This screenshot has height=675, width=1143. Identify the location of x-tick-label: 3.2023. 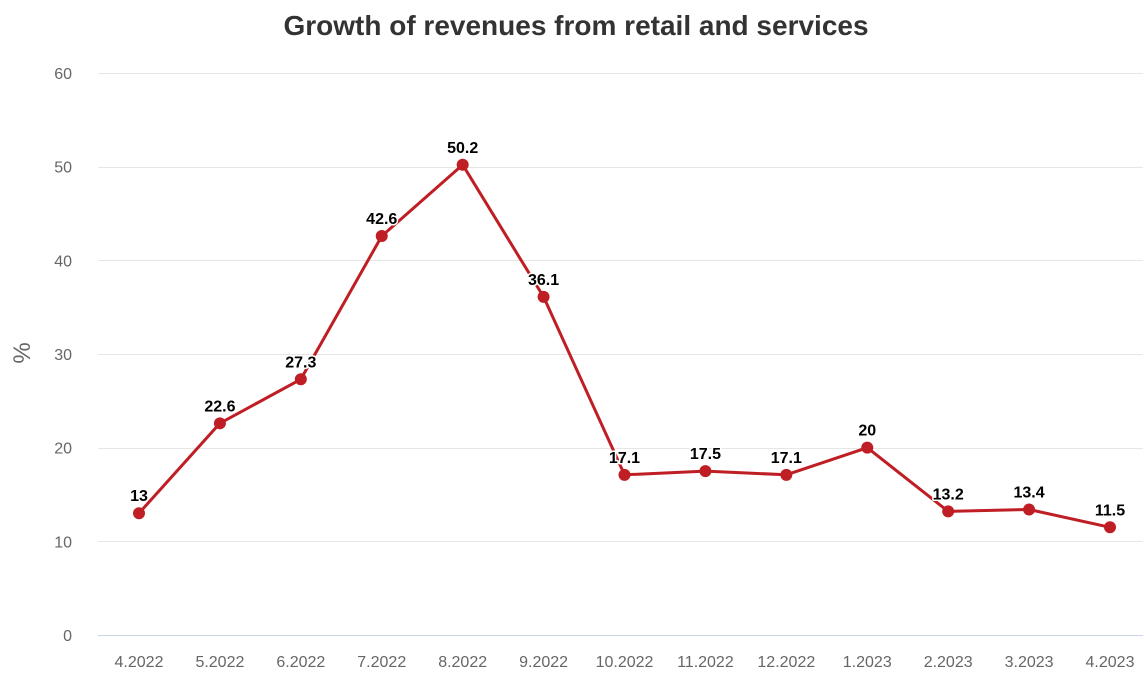
(1029, 662).